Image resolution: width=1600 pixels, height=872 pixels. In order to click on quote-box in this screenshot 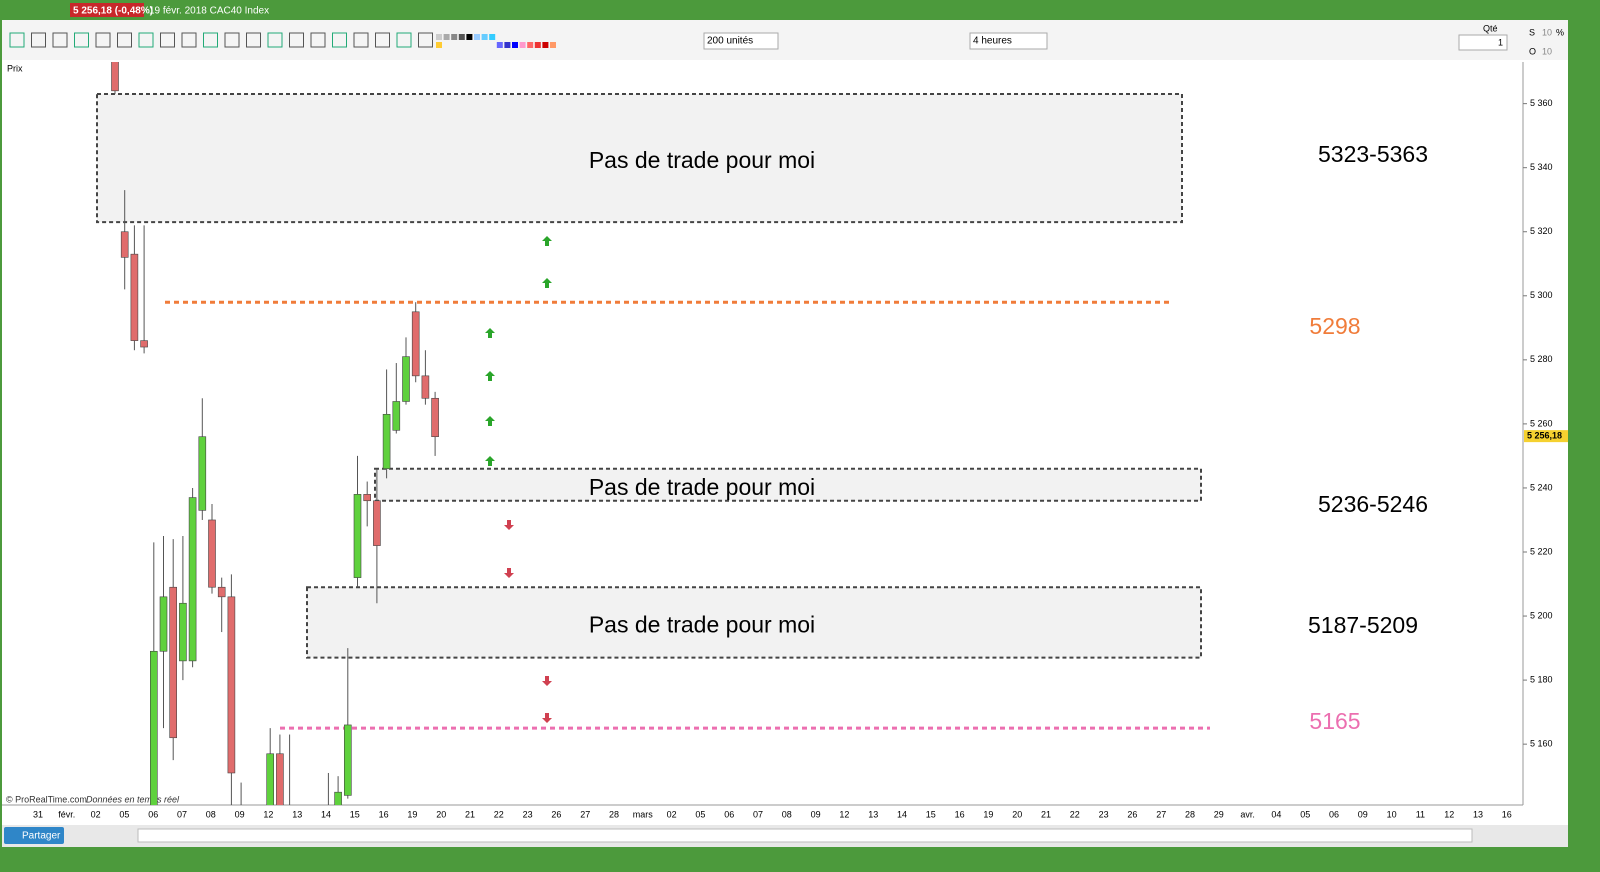, I will do `click(107, 10)`.